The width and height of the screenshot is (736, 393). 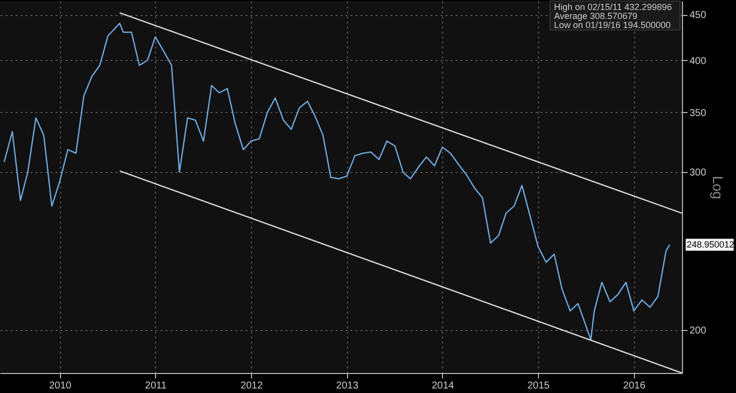 What do you see at coordinates (718, 188) in the screenshot?
I see `y-axis-title: Log` at bounding box center [718, 188].